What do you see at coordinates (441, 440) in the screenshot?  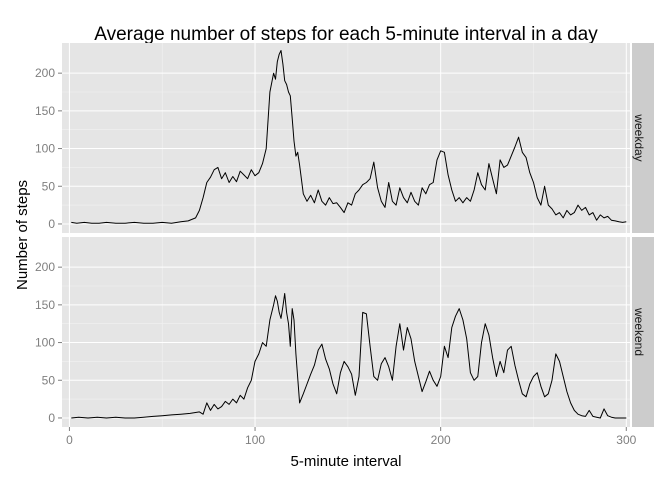 I see `x-tick-label: 200` at bounding box center [441, 440].